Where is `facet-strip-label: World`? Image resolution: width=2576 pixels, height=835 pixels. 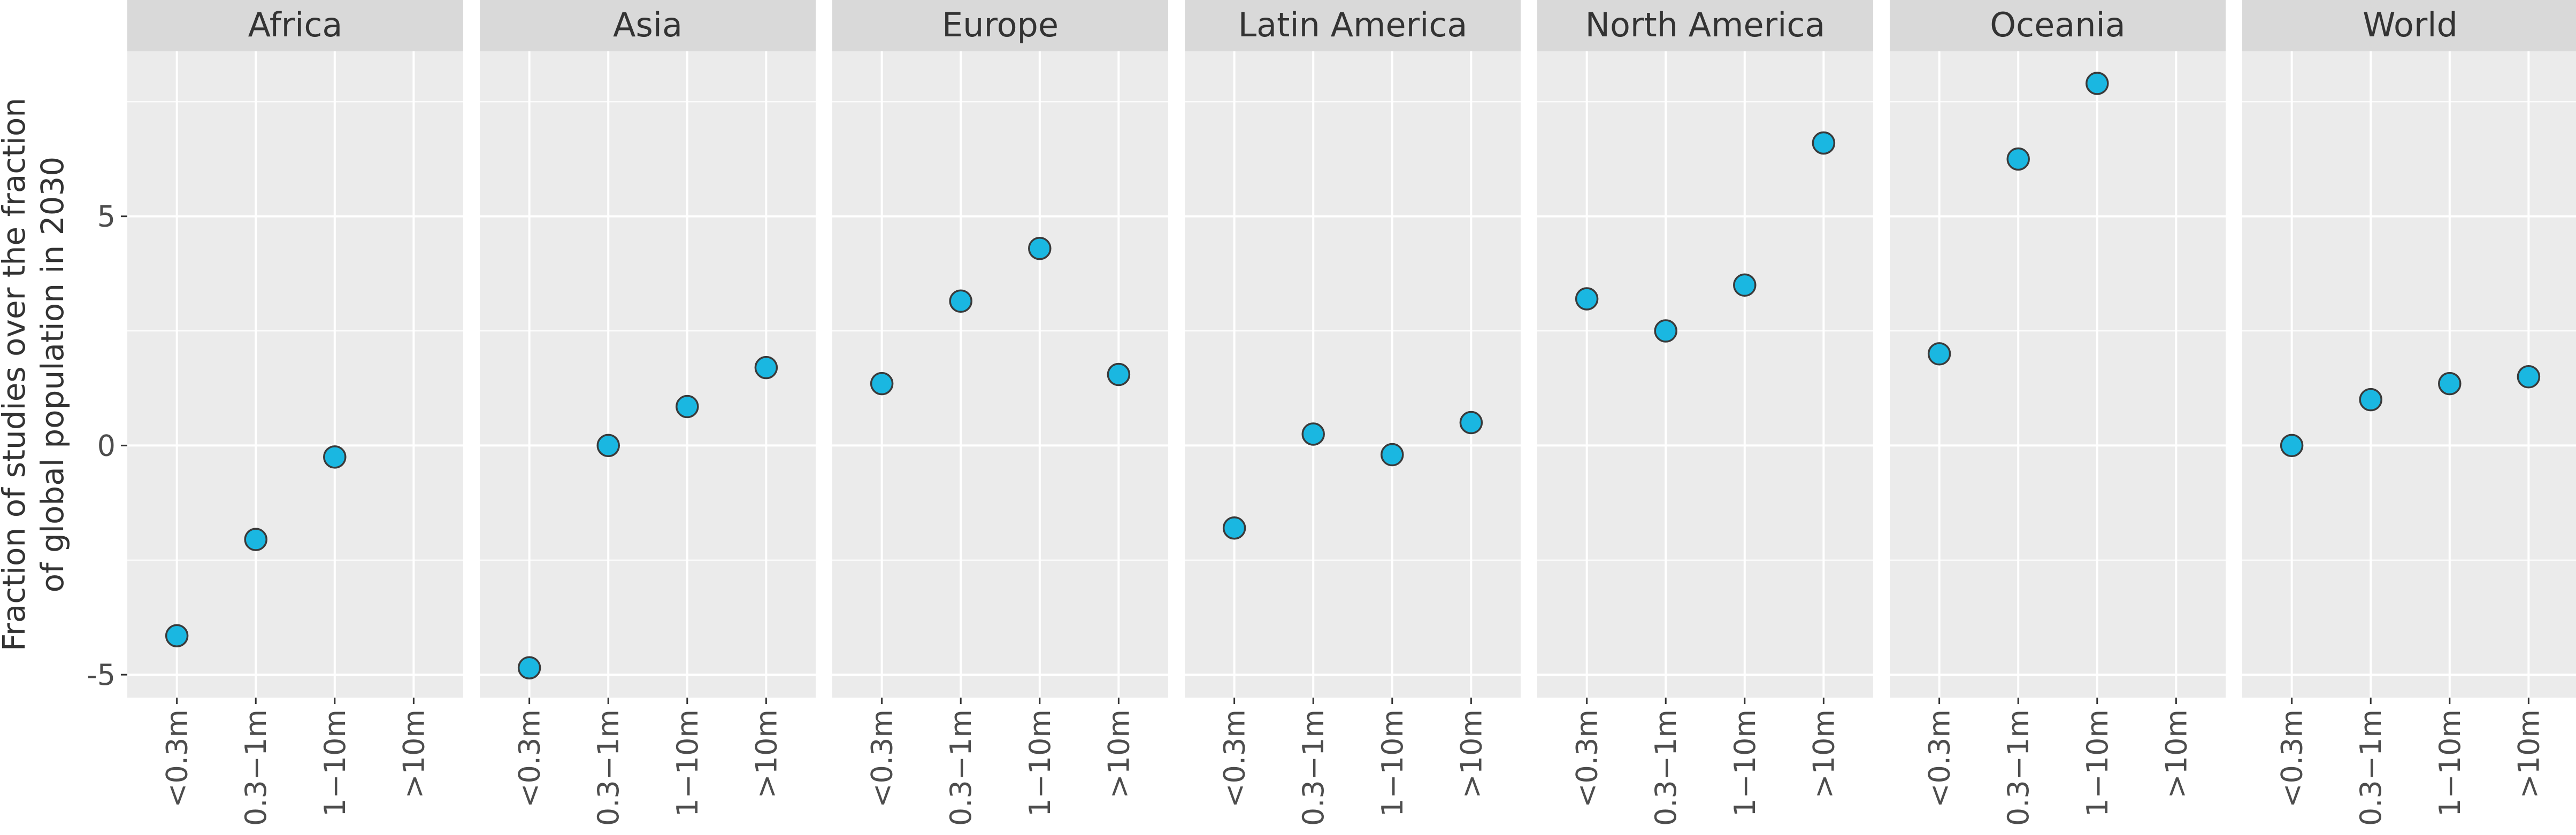 facet-strip-label: World is located at coordinates (2410, 24).